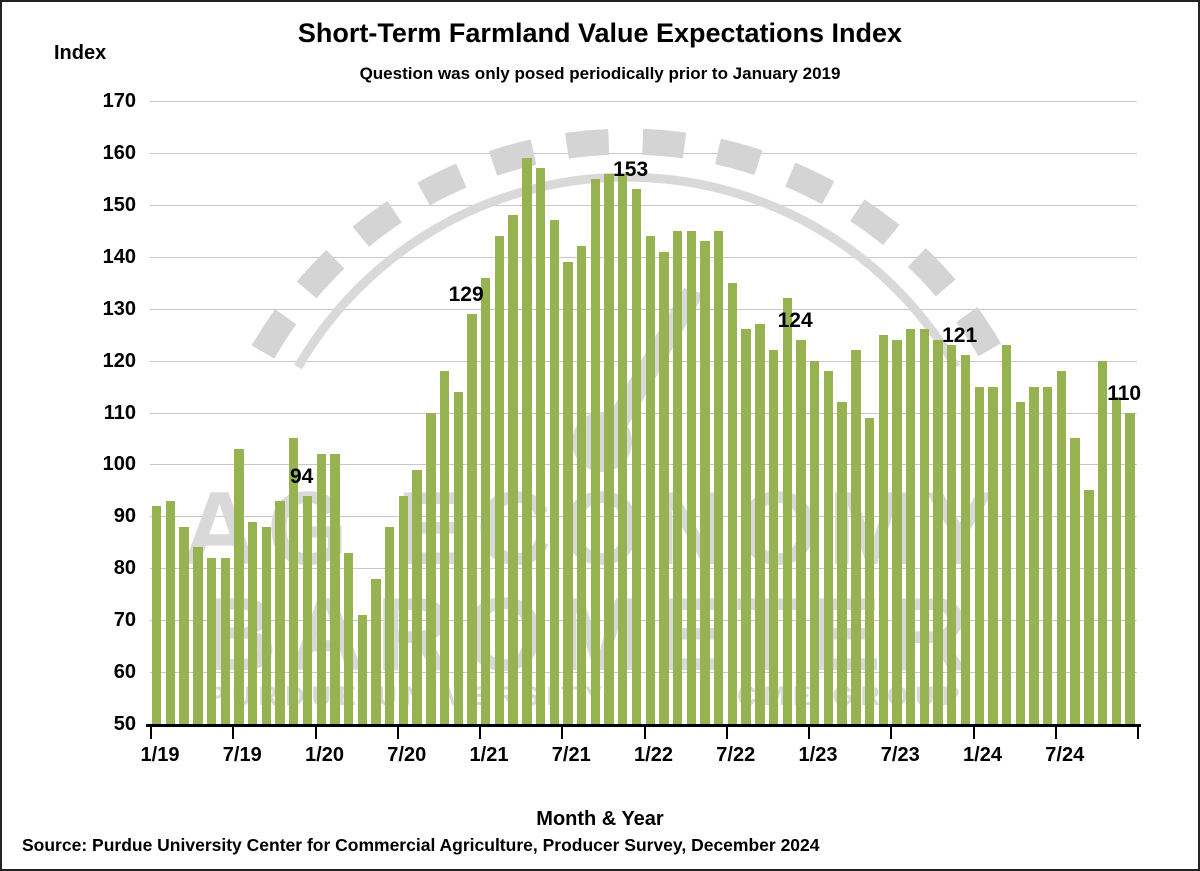  What do you see at coordinates (960, 336) in the screenshot?
I see `value-label-12/23: 121` at bounding box center [960, 336].